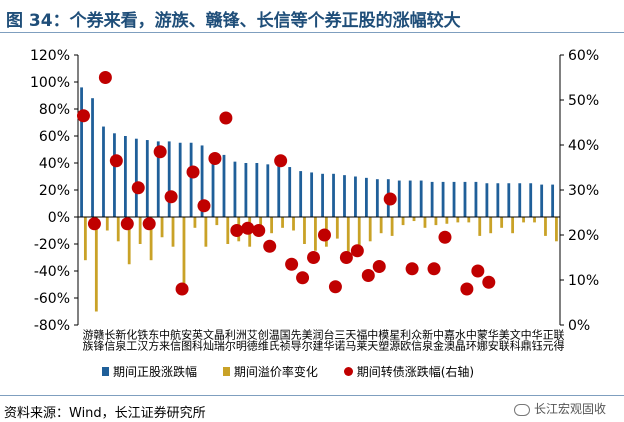  What do you see at coordinates (164, 340) in the screenshot?
I see `category-label: 中来` at bounding box center [164, 340].